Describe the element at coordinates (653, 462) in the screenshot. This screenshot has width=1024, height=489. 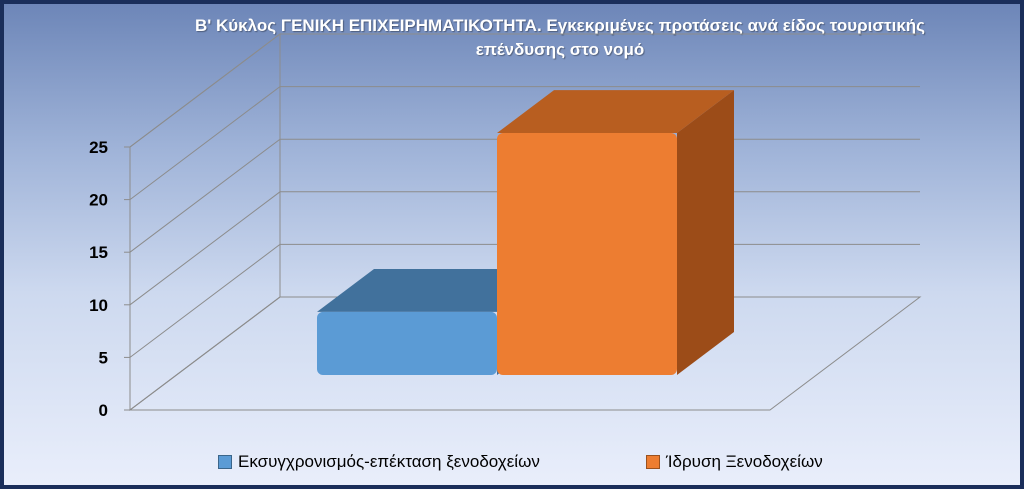
I see `legend-swatch-founding` at that location.